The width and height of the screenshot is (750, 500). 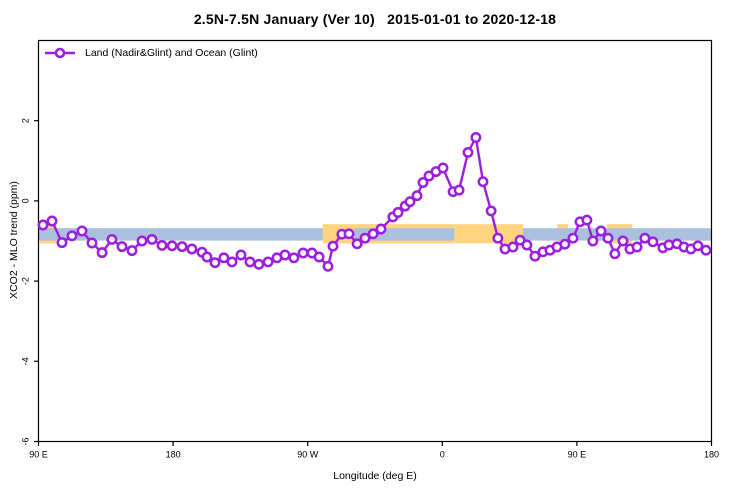 What do you see at coordinates (26, 200) in the screenshot?
I see `y-tick-label: 0` at bounding box center [26, 200].